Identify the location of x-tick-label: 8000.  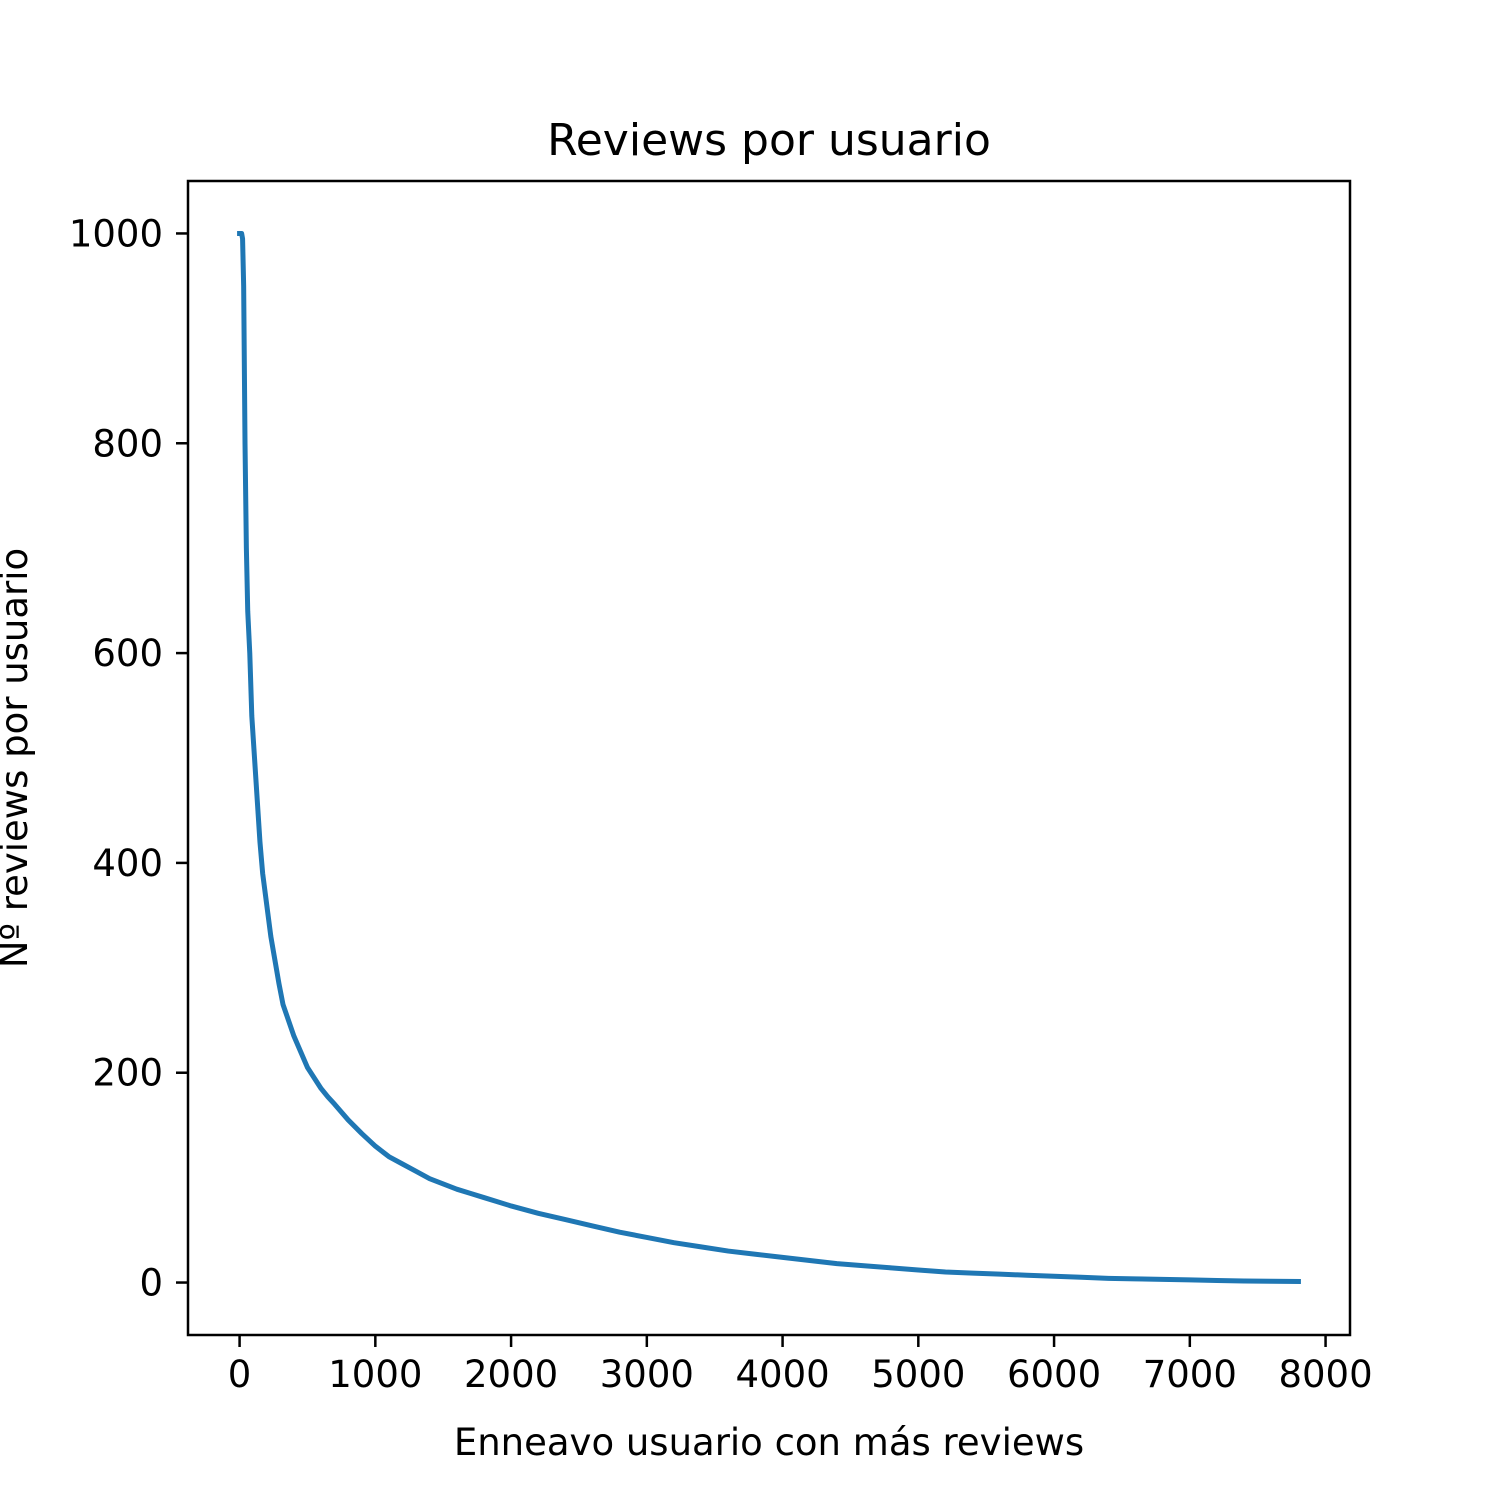
(1325, 1374).